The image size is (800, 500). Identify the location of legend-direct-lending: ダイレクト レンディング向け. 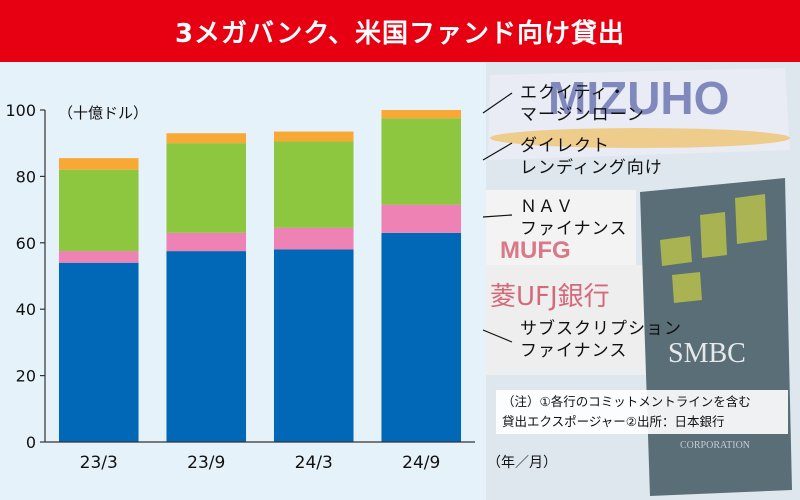
(591, 157).